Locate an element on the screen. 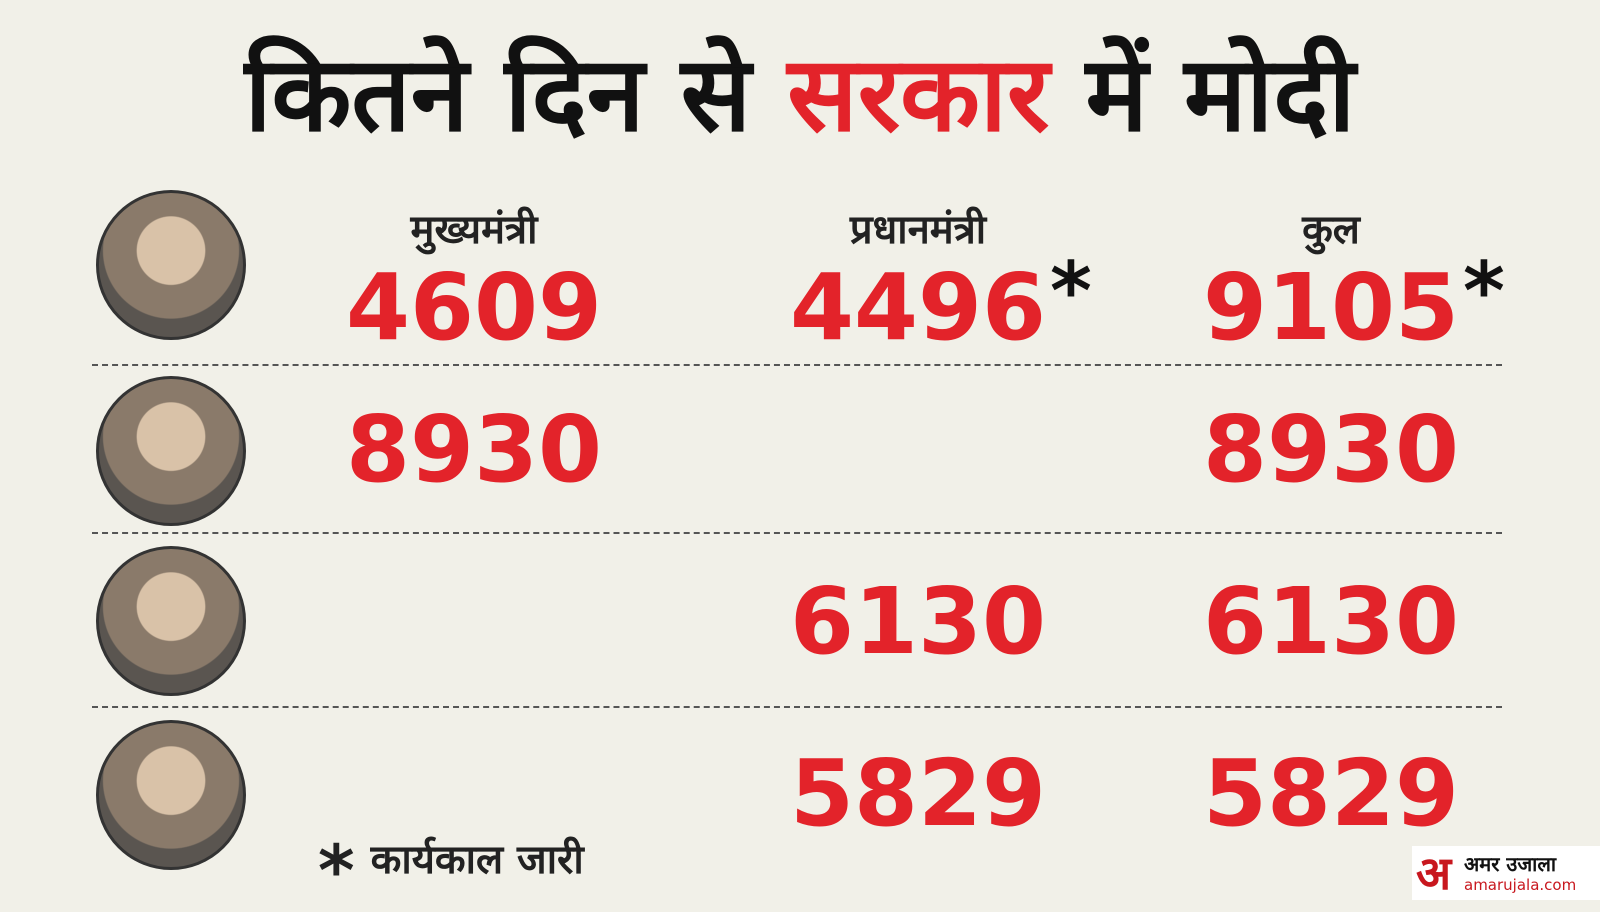 The image size is (1600, 912). logo: अ अमर उजाला amarujala.com is located at coordinates (1506, 873).